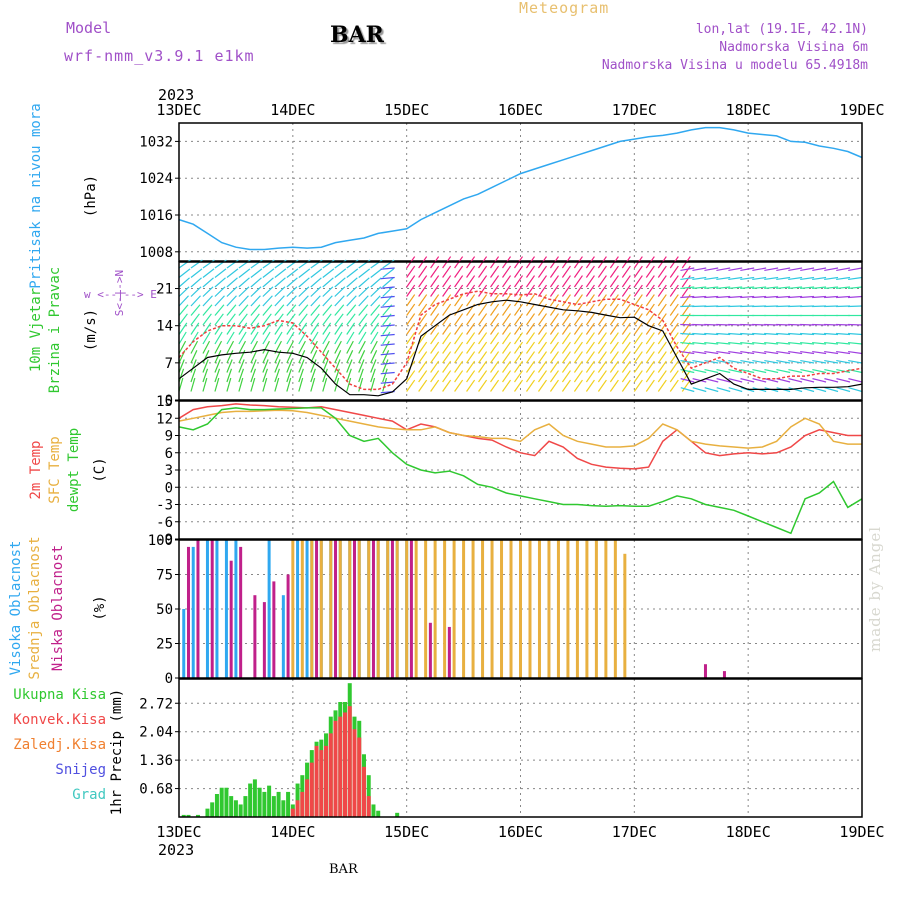 The height and width of the screenshot is (900, 900). Describe the element at coordinates (164, 523) in the screenshot. I see `ytick-label: -6` at that location.